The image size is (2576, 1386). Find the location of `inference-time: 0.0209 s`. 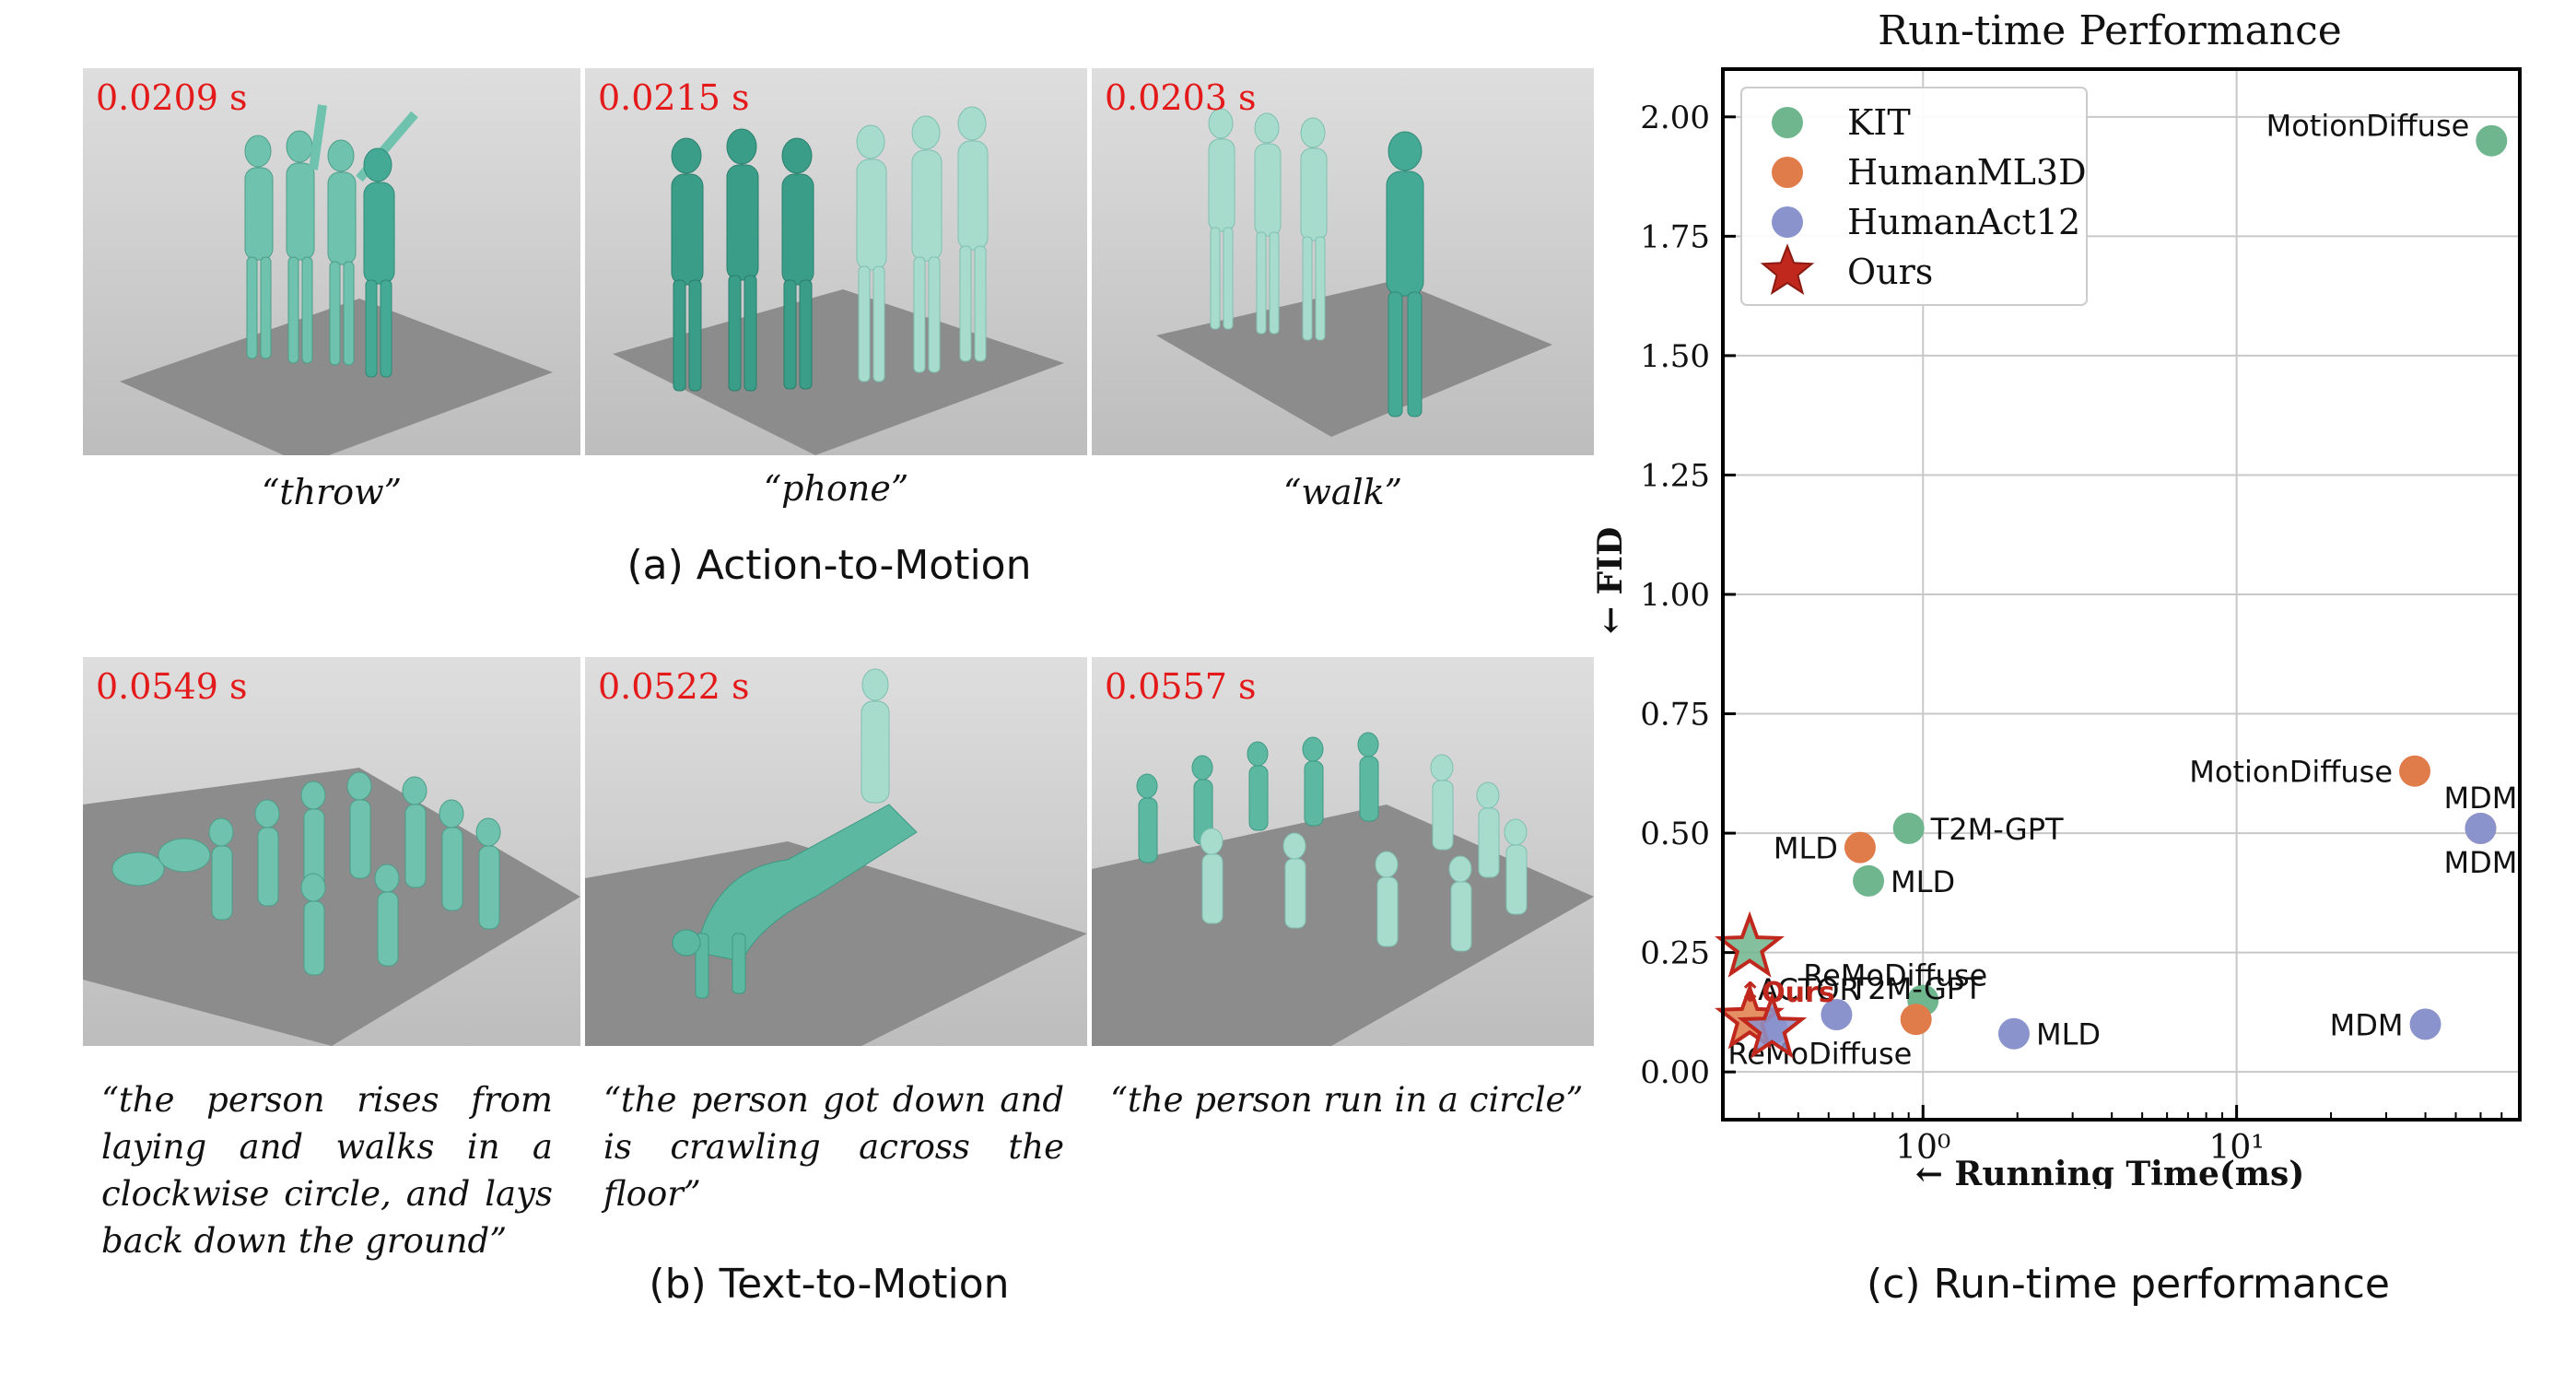

inference-time: 0.0209 s is located at coordinates (172, 97).